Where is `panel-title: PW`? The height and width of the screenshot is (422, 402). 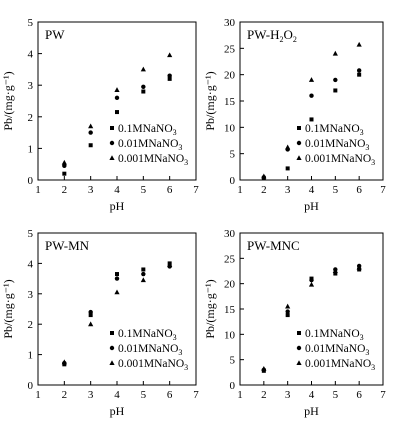
panel-title: PW is located at coordinates (55, 34).